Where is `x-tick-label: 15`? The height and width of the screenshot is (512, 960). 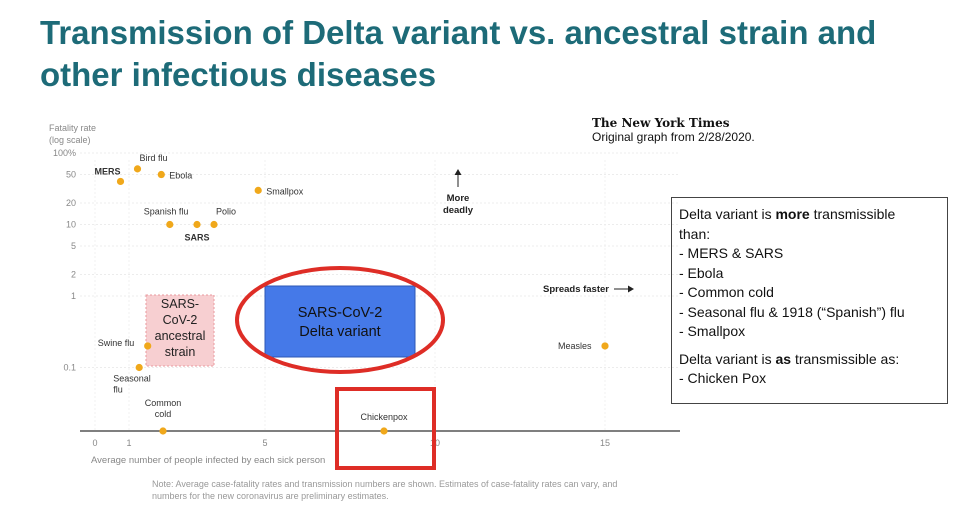
x-tick-label: 15 is located at coordinates (605, 443).